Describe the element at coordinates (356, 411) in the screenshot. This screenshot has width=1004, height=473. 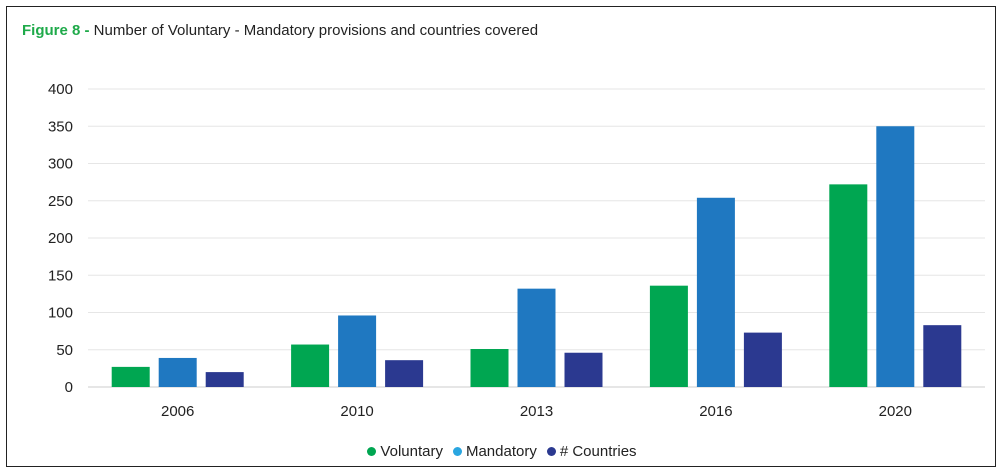
I see `x-tick-label: 2010` at that location.